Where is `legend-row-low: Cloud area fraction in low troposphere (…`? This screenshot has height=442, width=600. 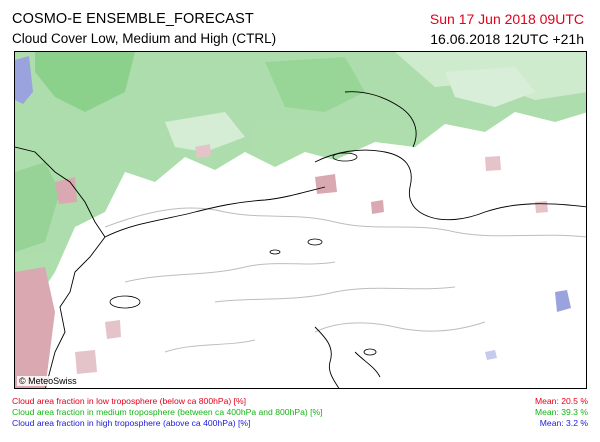
legend-row-low: Cloud area fraction in low troposphere (… is located at coordinates (300, 401).